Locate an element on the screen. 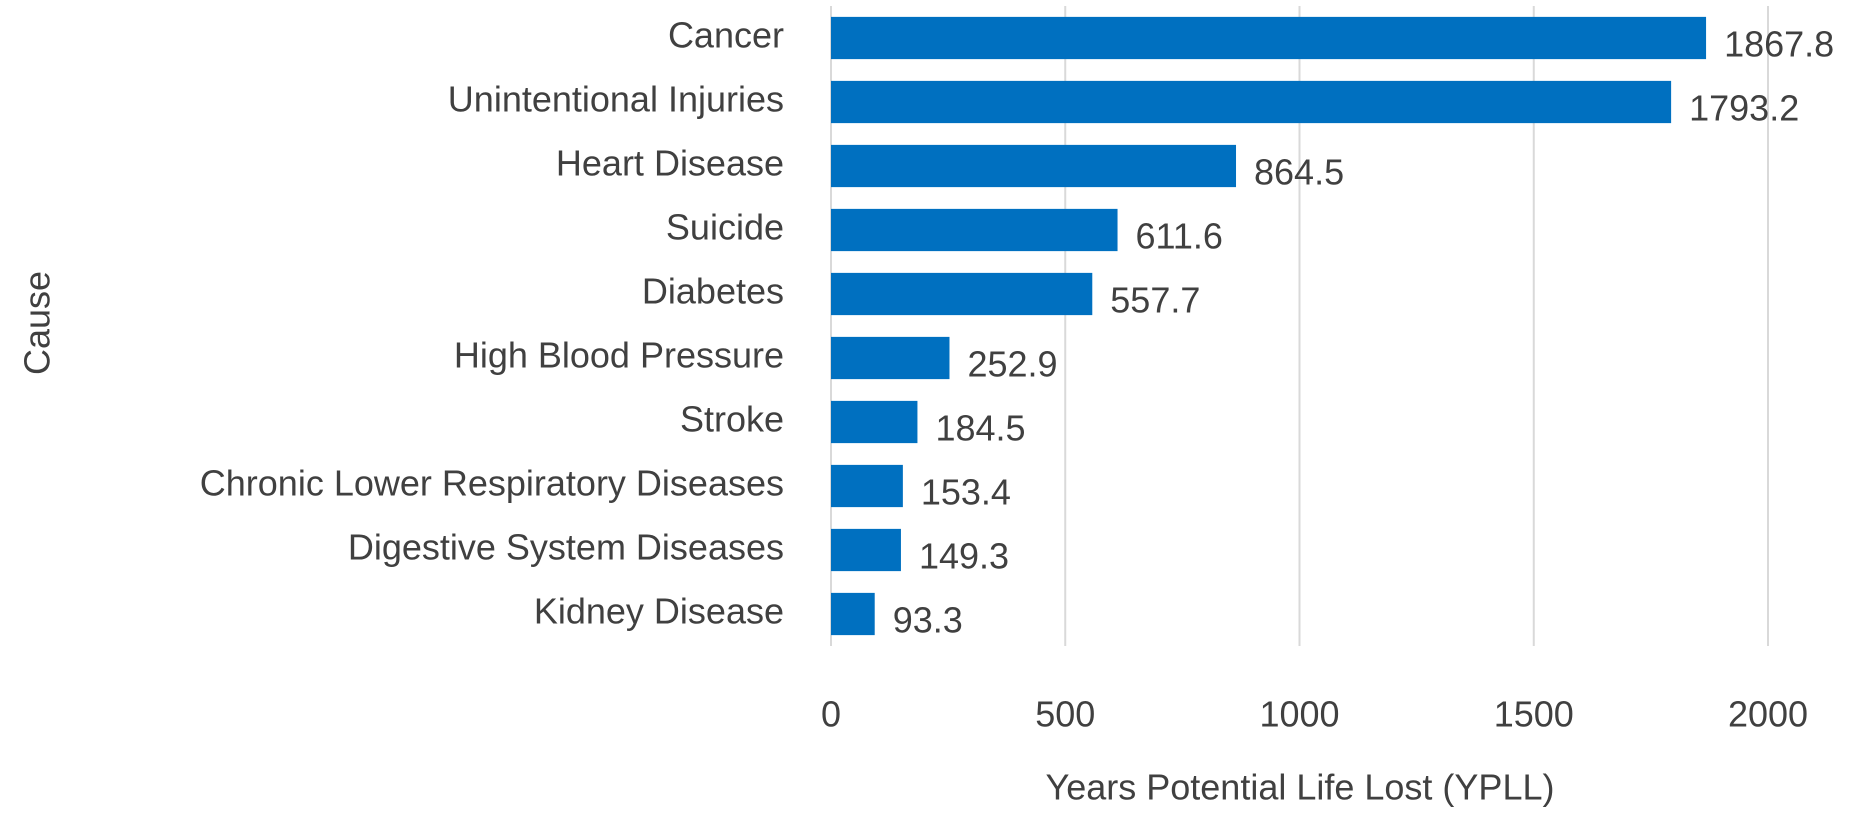  data-label: 149.3 is located at coordinates (964, 556).